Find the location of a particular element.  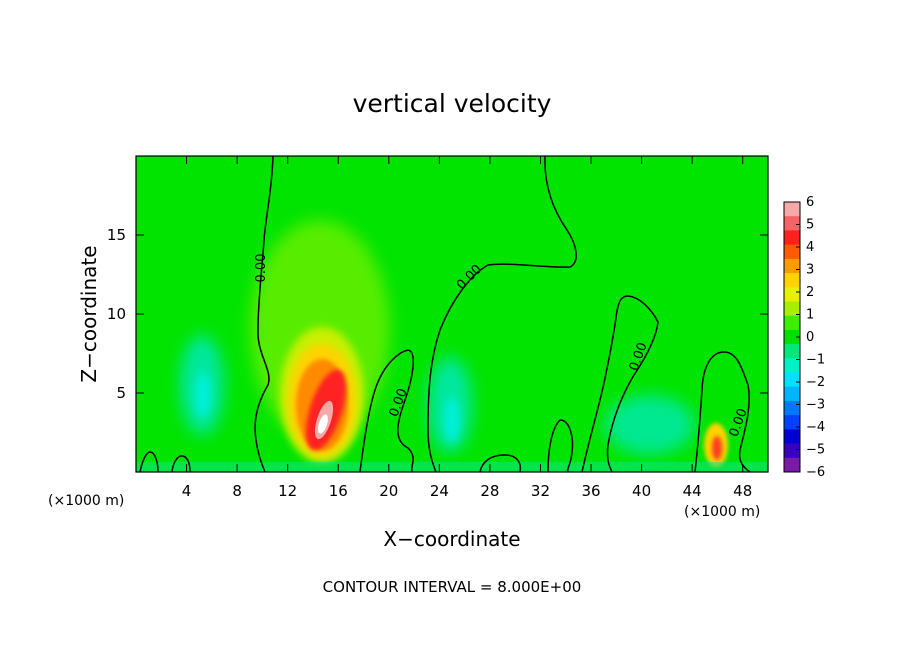

colorbar-tick-label: 0 is located at coordinates (810, 337).